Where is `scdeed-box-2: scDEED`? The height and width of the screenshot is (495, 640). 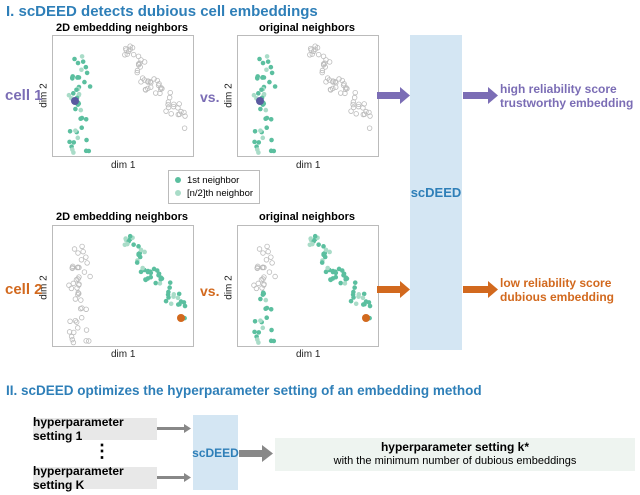
scdeed-box-2: scDEED is located at coordinates (215, 452).